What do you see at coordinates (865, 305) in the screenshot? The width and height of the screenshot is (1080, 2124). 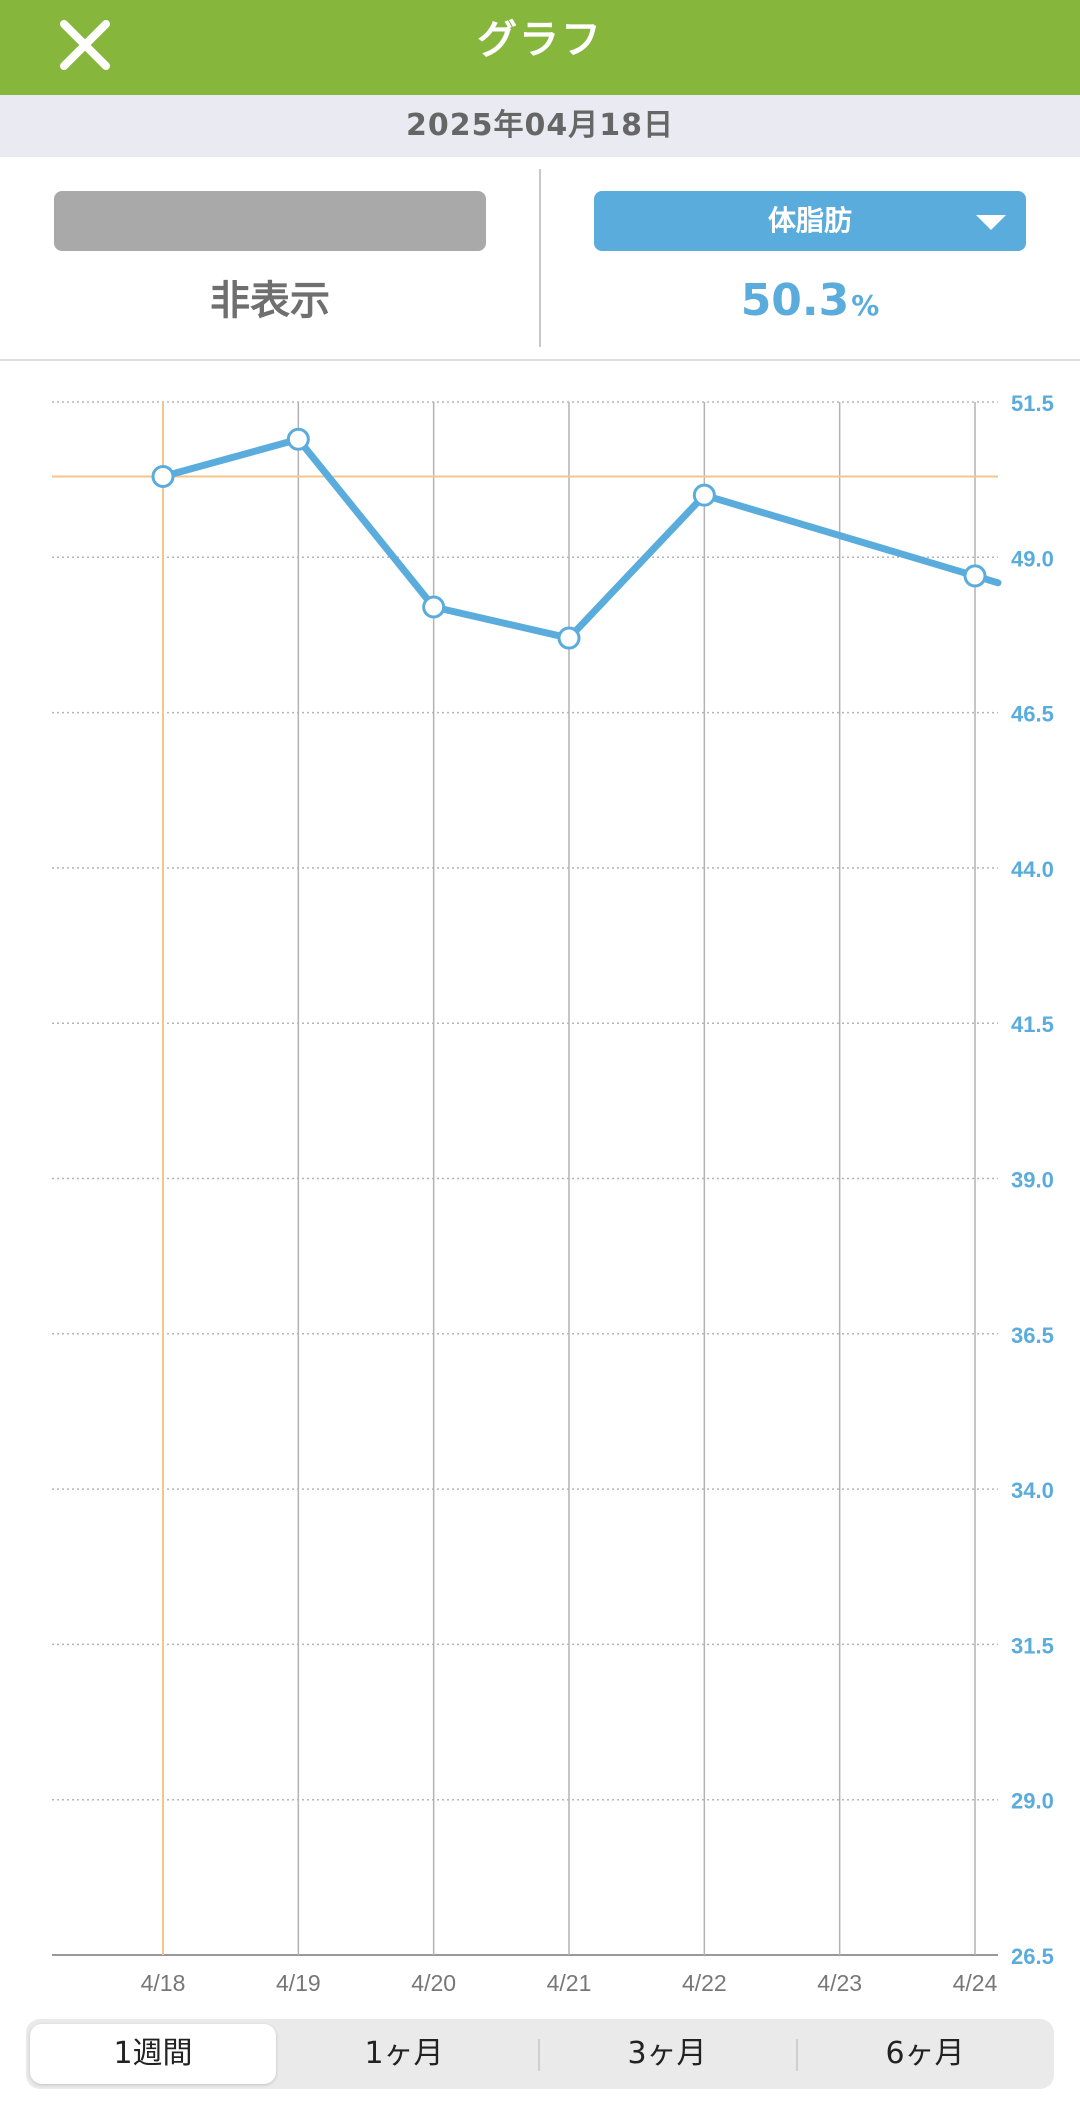 I see `right-metric-unit: %` at bounding box center [865, 305].